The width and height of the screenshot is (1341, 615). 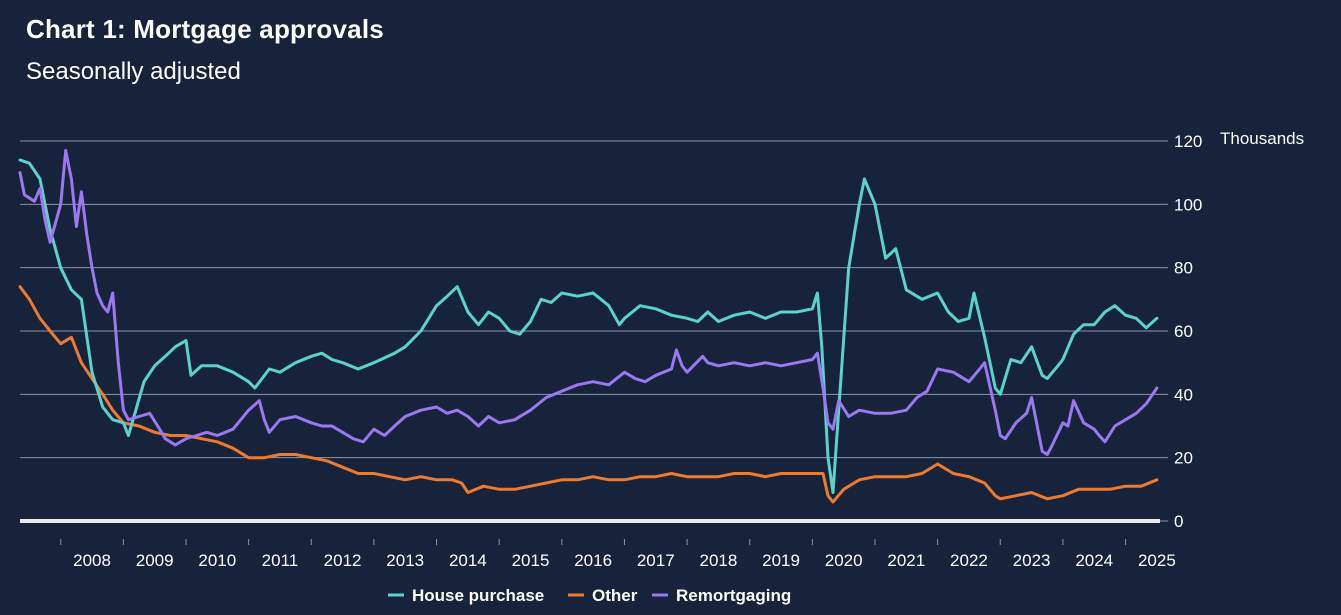 What do you see at coordinates (1188, 204) in the screenshot?
I see `y-tick-label-100: 100` at bounding box center [1188, 204].